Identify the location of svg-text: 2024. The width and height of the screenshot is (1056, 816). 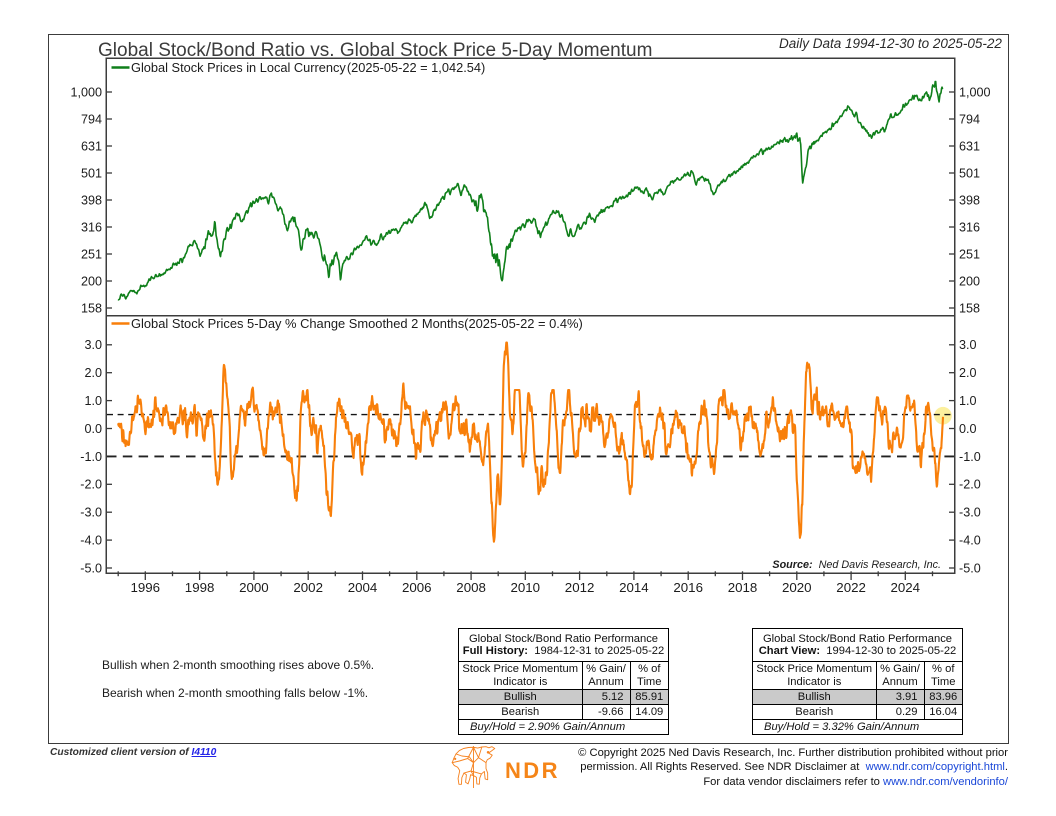
(906, 587).